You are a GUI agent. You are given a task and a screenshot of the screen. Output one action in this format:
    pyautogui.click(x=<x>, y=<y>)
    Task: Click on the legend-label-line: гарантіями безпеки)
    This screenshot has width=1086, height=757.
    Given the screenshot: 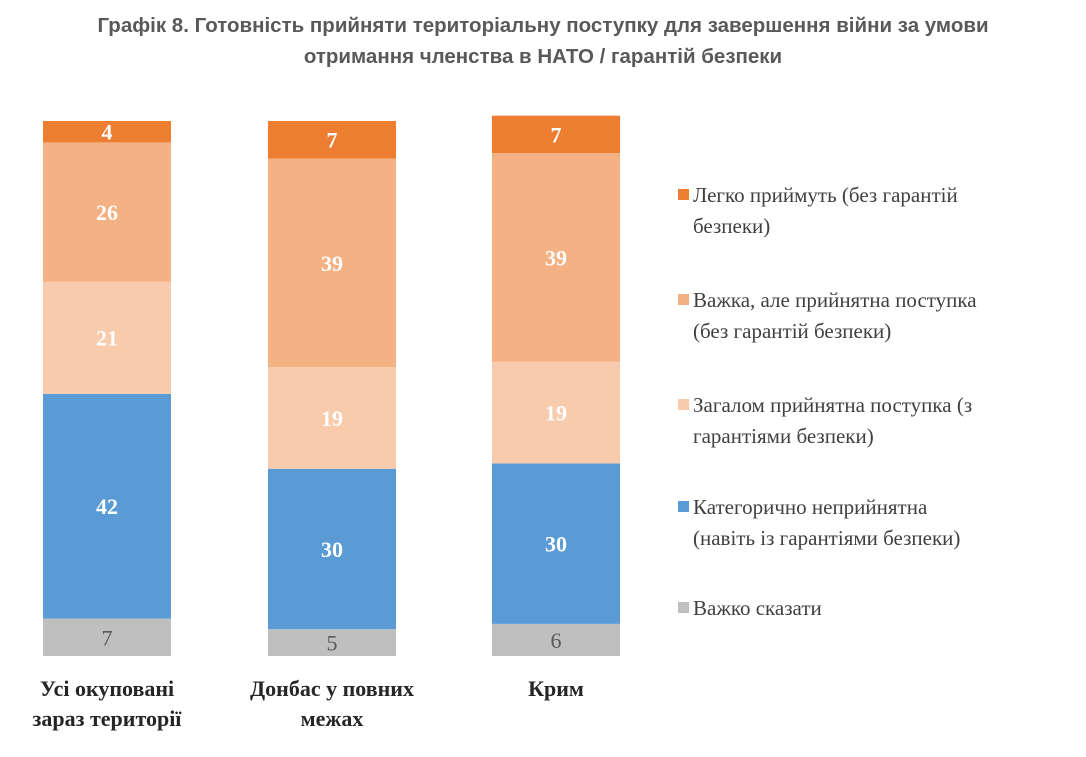 What is the action you would take?
    pyautogui.click(x=783, y=436)
    